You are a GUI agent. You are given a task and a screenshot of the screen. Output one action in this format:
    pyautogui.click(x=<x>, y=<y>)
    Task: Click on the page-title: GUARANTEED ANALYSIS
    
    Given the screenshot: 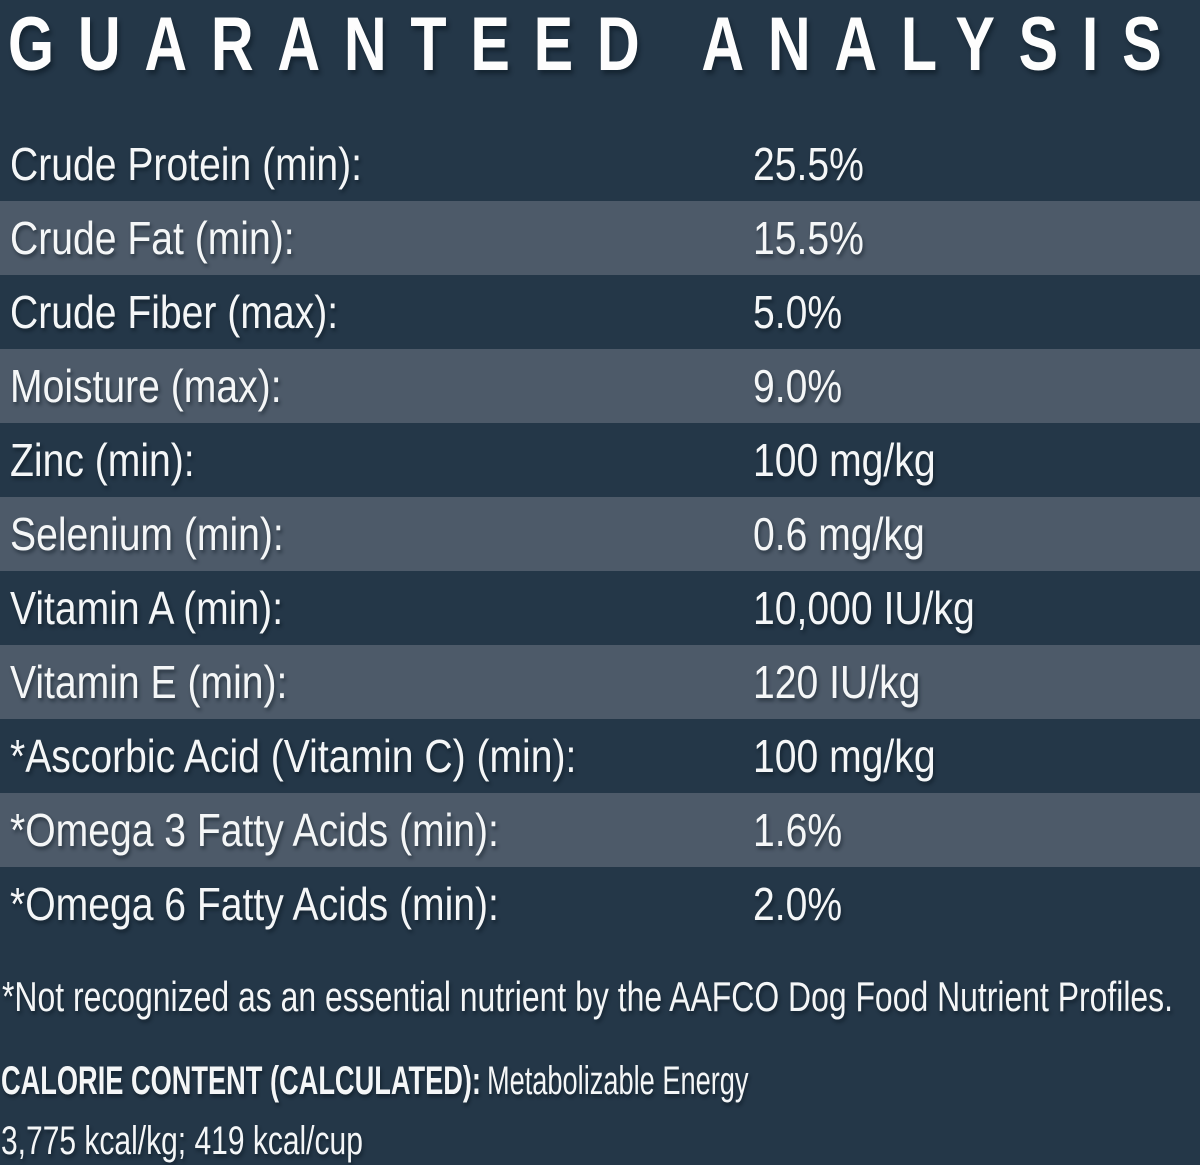 What is the action you would take?
    pyautogui.click(x=600, y=44)
    